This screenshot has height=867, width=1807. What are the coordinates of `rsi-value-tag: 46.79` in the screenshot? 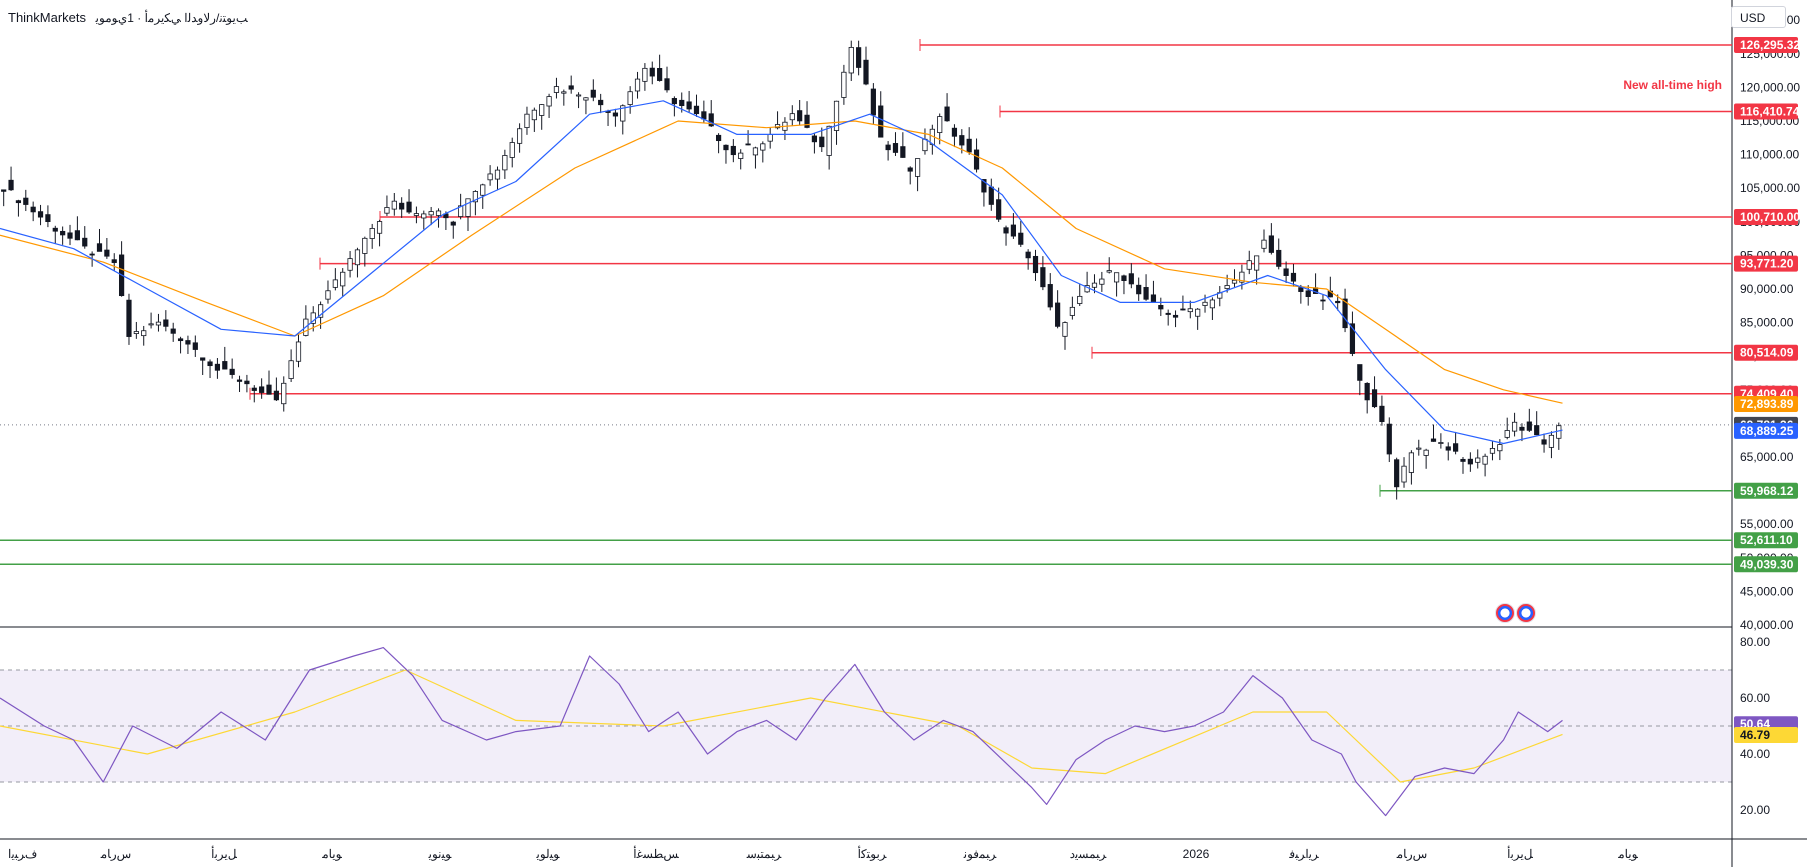 It's located at (1766, 734).